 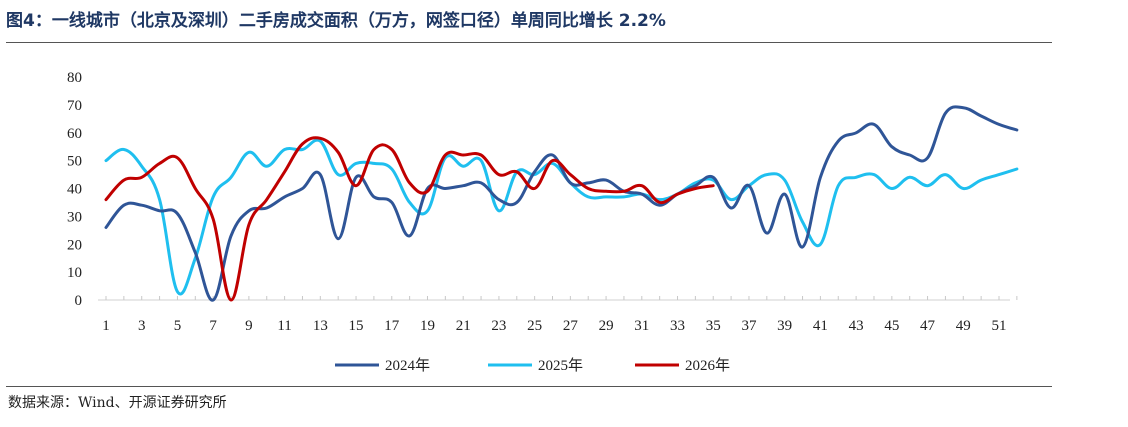 I want to click on source-note: 数据来源：Wind、开源证券研究所, so click(x=117, y=403).